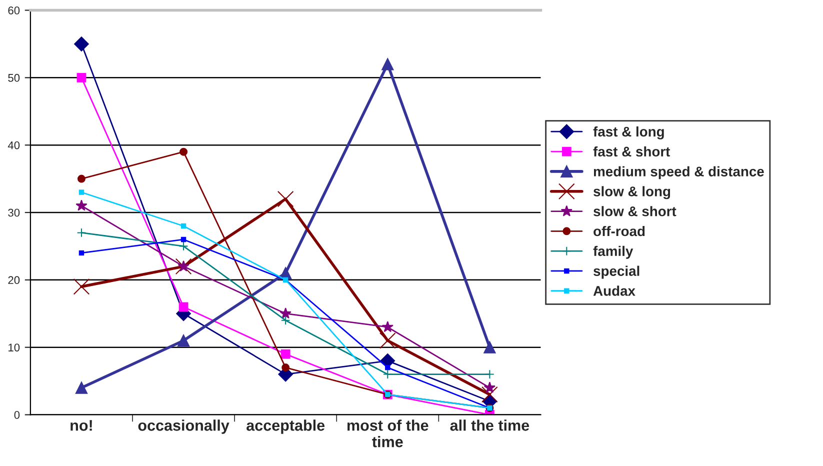  Describe the element at coordinates (81, 425) in the screenshot. I see `x-tick-label: no!` at that location.